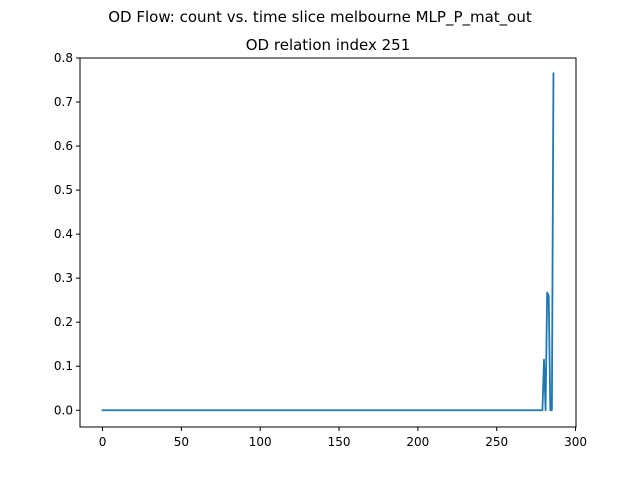 The image size is (640, 480). I want to click on chart-title: OD relation index 251, so click(328, 45).